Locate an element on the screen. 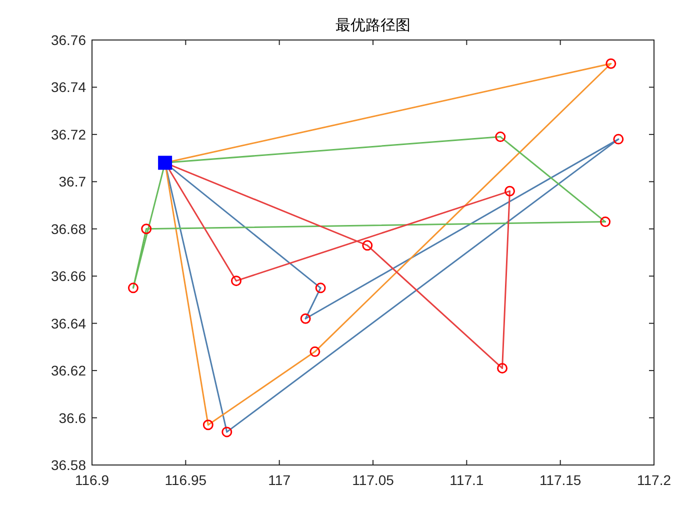 The width and height of the screenshot is (700, 525). y-tick-label: 36.62 is located at coordinates (68, 370).